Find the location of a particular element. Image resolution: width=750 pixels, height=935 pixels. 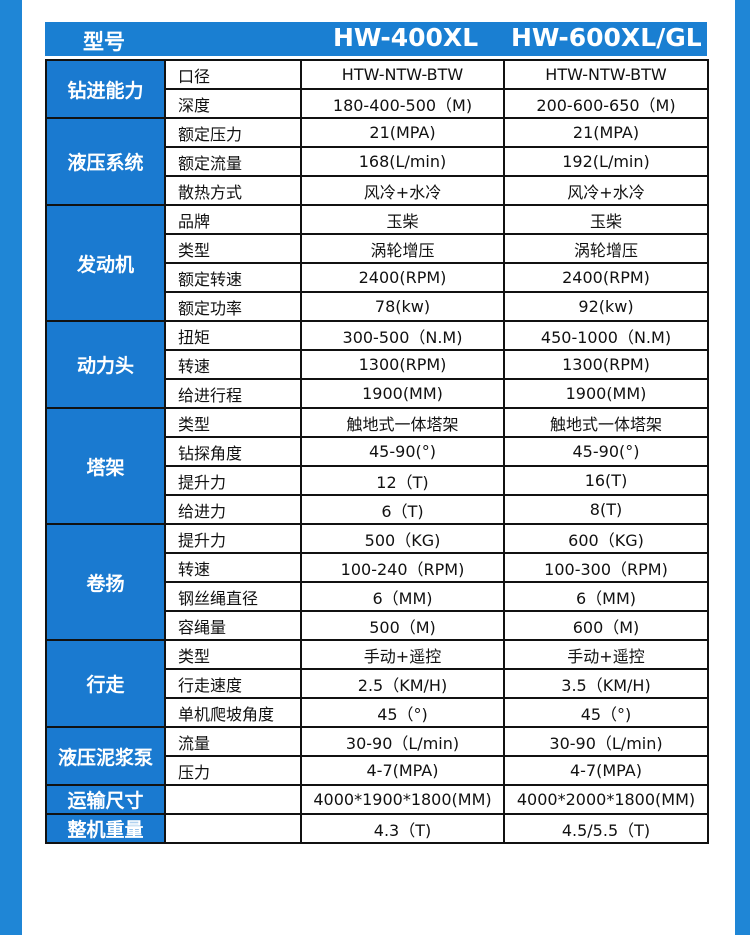

model-1-value: 500（M) is located at coordinates (402, 625).